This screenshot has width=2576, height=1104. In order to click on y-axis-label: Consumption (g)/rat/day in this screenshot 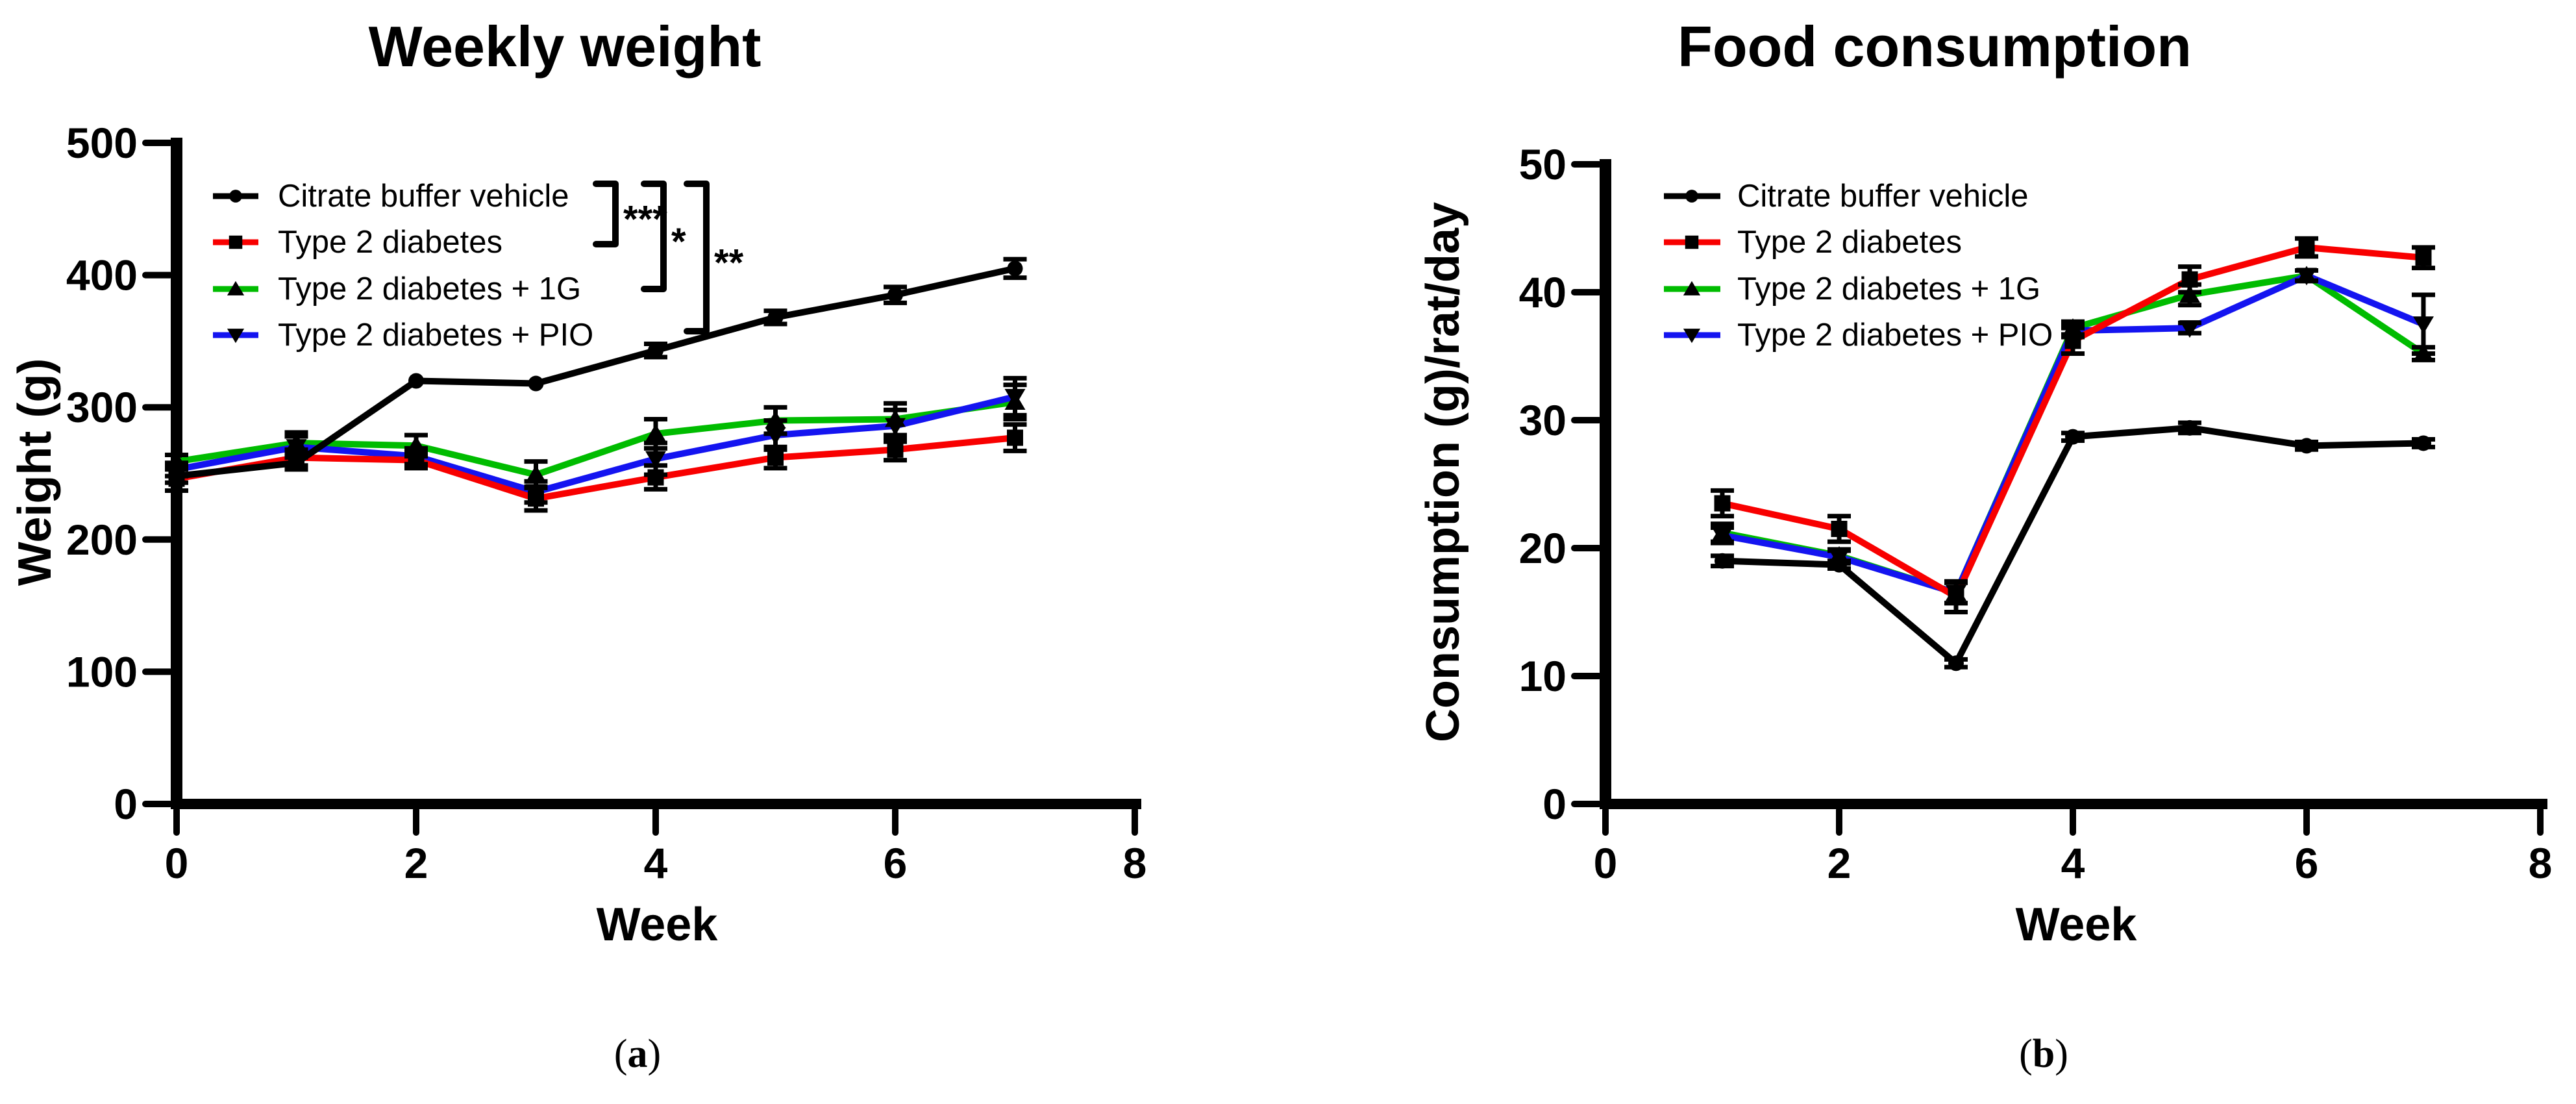, I will do `click(1443, 472)`.